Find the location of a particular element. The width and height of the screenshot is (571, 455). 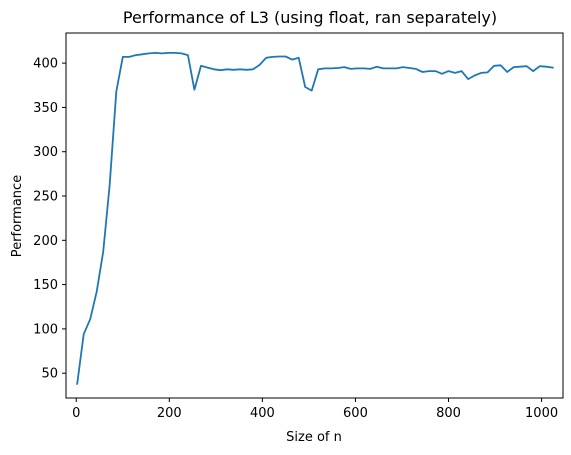

y-axis-label: Performance is located at coordinates (17, 216).